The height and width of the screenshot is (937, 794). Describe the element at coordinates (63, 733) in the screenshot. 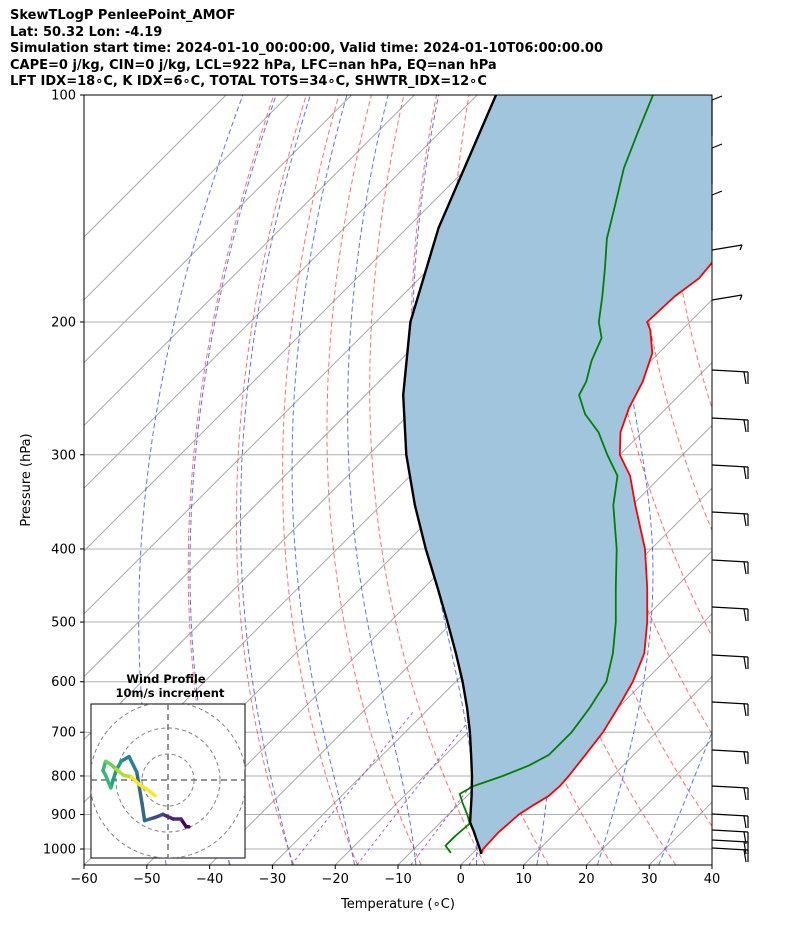

I see `y-tick-label: 700` at that location.